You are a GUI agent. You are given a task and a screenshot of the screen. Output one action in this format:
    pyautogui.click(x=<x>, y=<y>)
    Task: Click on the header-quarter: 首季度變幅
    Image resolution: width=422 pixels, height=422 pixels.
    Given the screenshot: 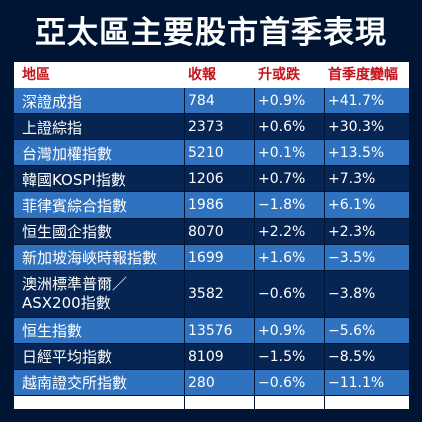 What is the action you would take?
    pyautogui.click(x=363, y=75)
    